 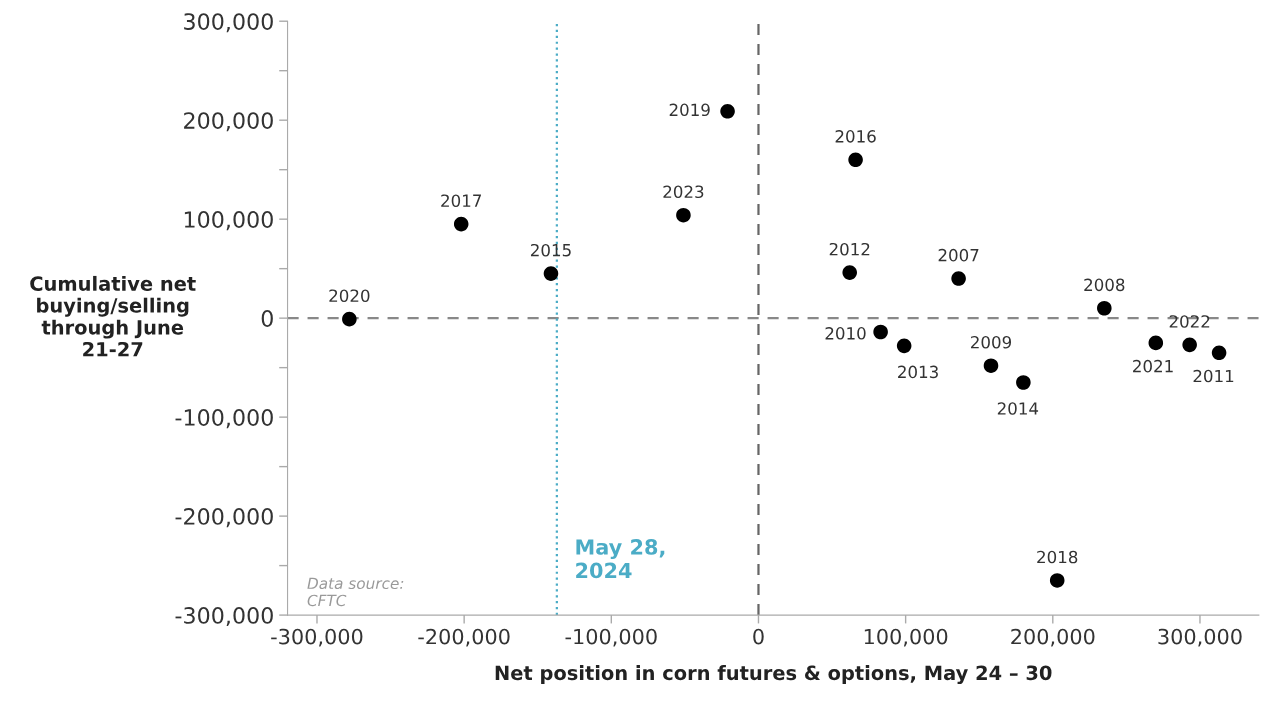 I want to click on annotation: 2008, so click(x=1104, y=285).